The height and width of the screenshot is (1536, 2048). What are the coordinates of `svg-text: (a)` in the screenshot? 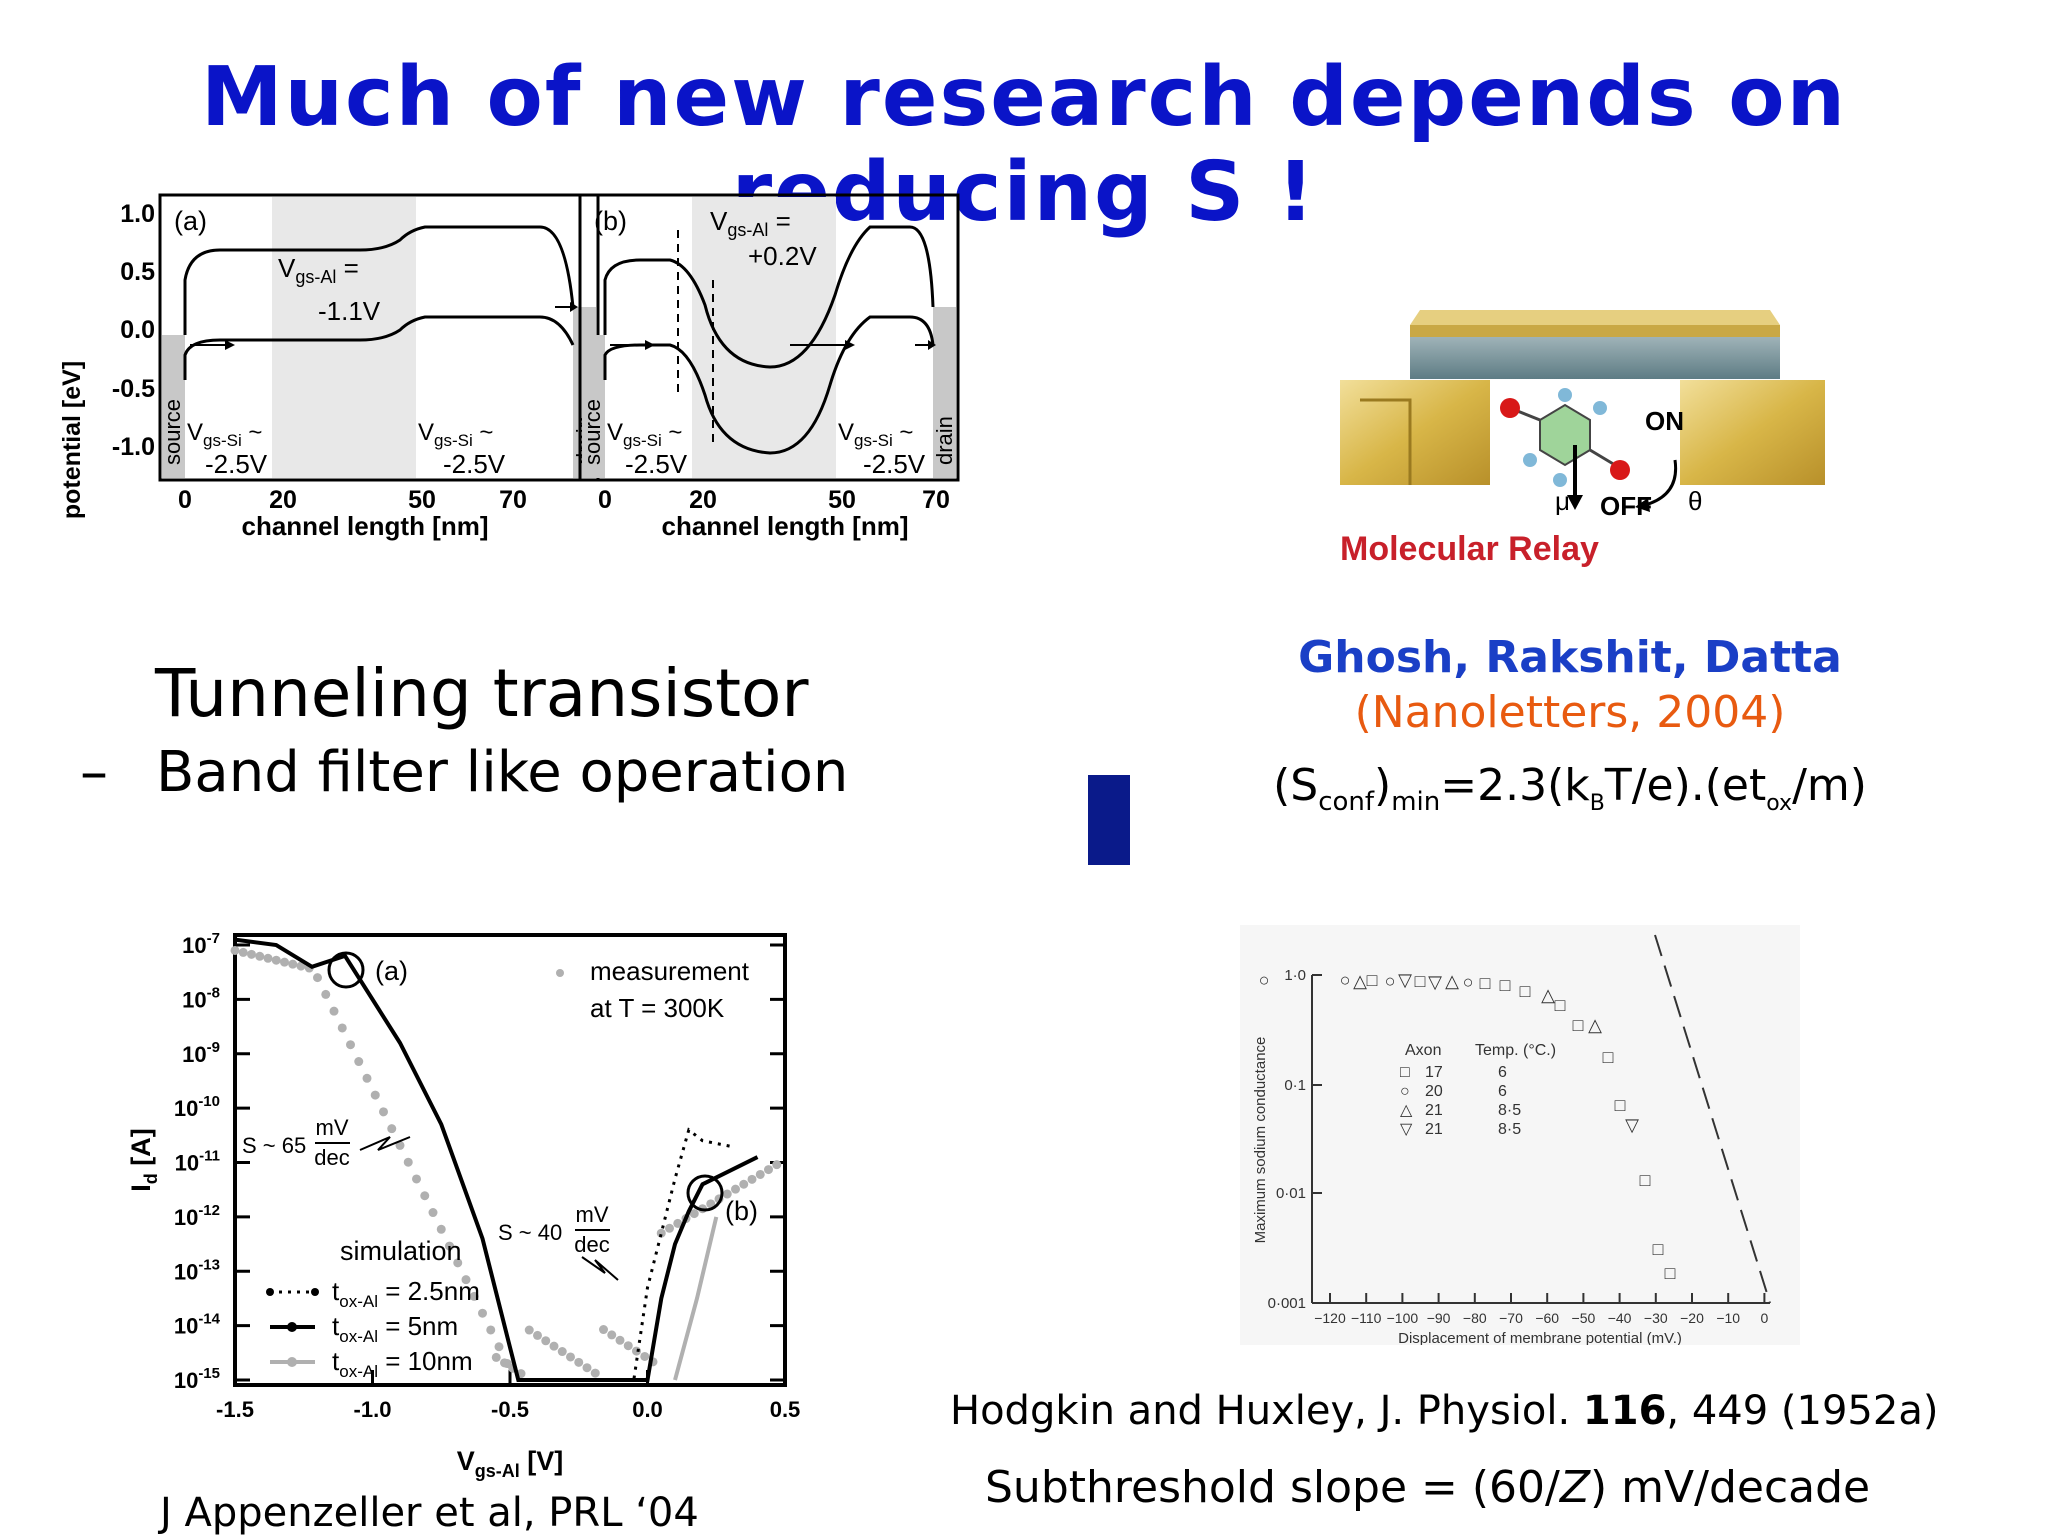 It's located at (391, 971).